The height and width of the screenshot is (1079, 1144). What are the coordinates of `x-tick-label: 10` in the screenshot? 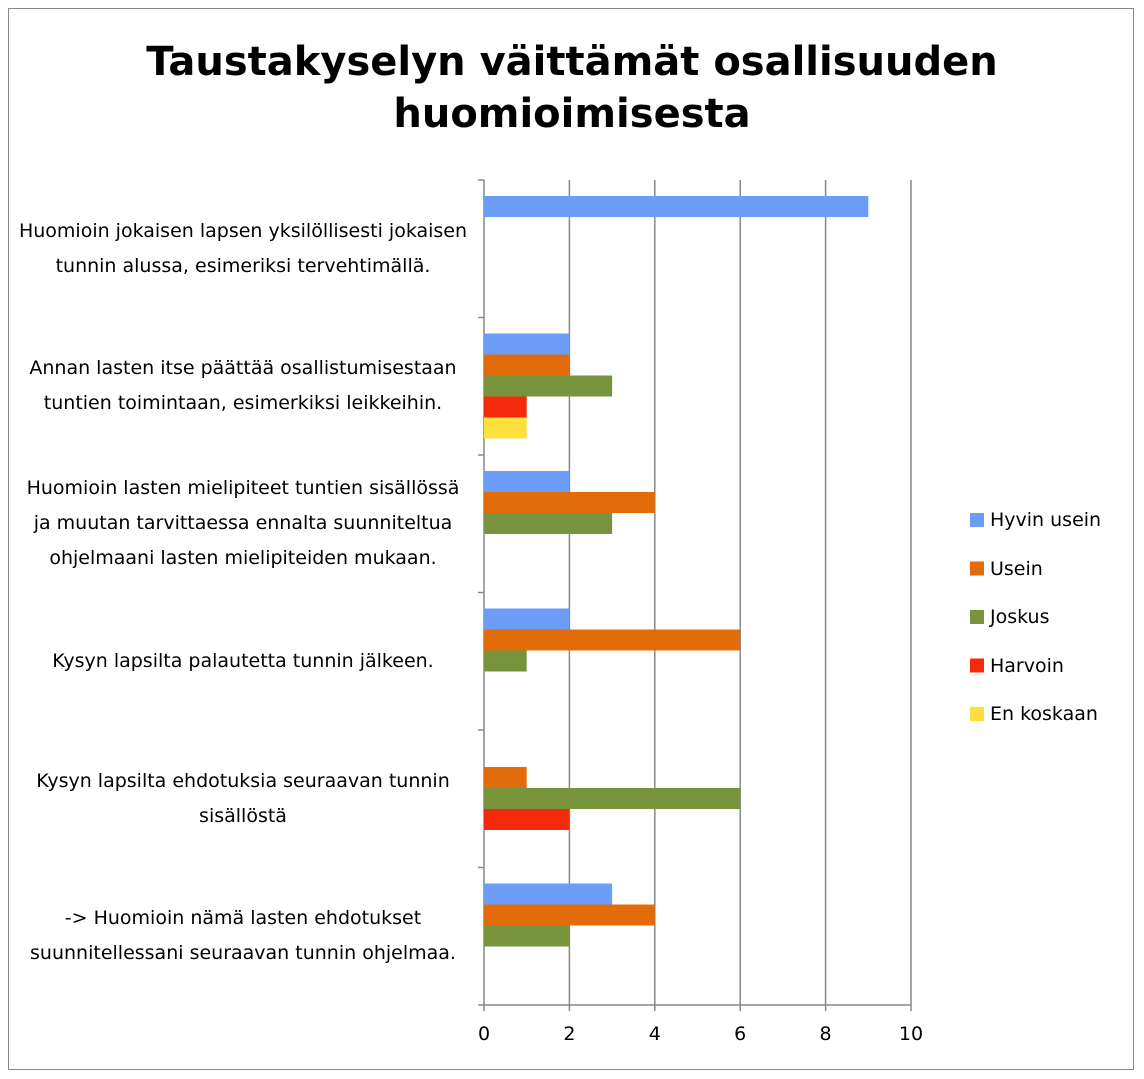 It's located at (911, 1034).